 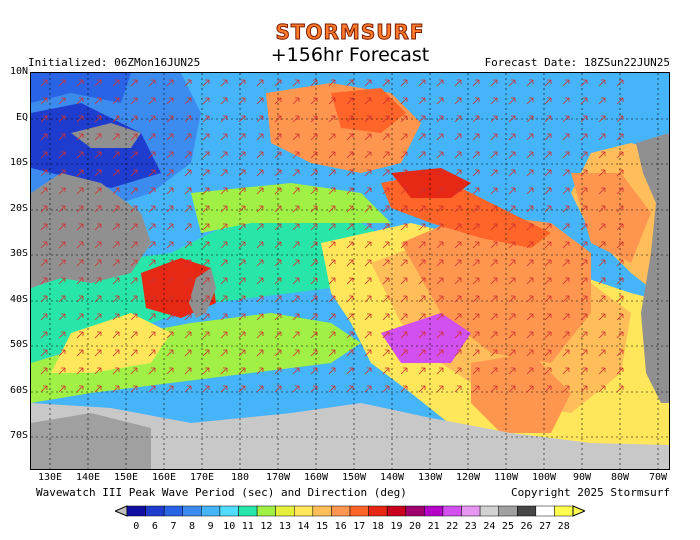 I want to click on lat-label: 70S, so click(x=18, y=435).